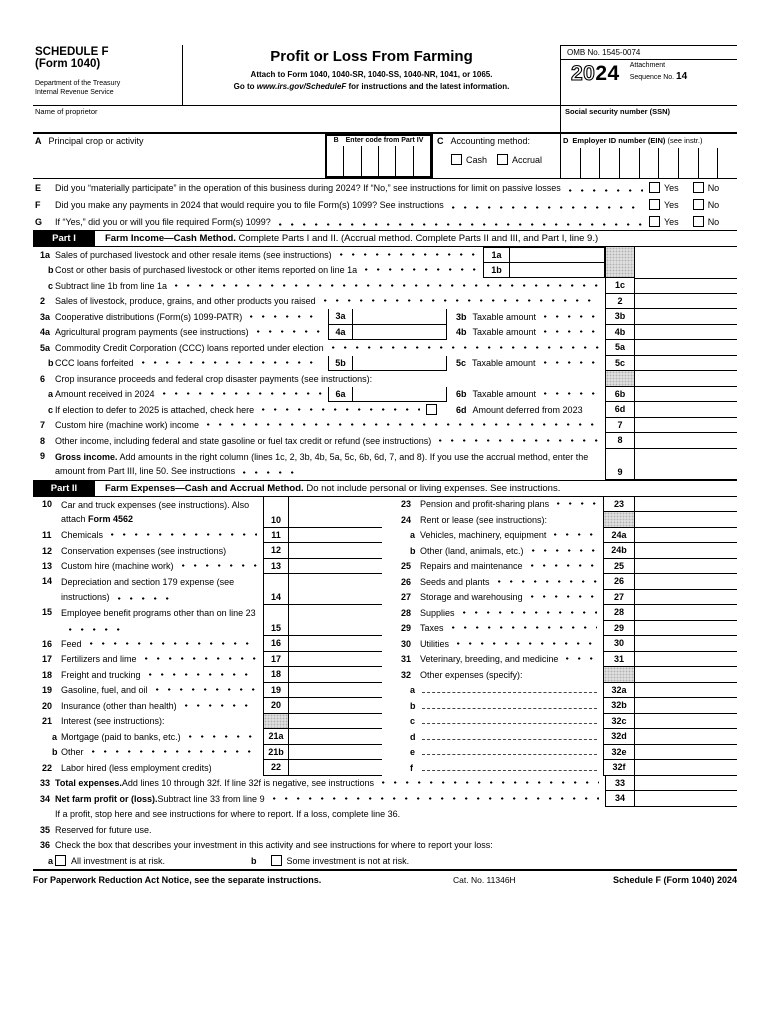 This screenshot has width=770, height=1024. What do you see at coordinates (620, 379) in the screenshot?
I see `line-6-shaded-cell` at bounding box center [620, 379].